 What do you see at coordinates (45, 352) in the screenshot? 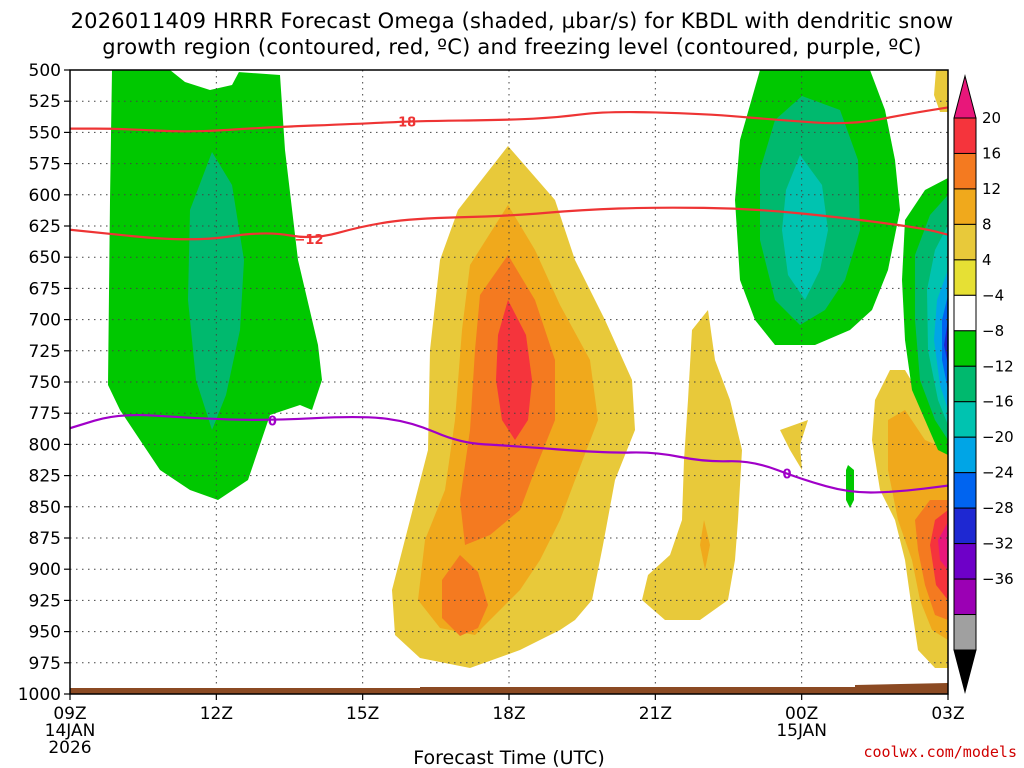
I see `y-tick-label: 725` at bounding box center [45, 352].